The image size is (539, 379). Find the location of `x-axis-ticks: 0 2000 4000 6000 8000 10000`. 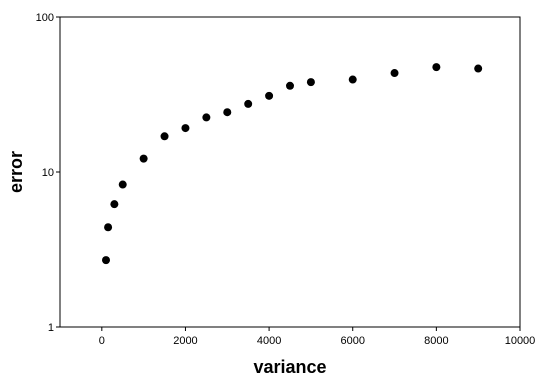

x-axis-ticks: 0 2000 4000 6000 8000 10000 is located at coordinates (317, 337).